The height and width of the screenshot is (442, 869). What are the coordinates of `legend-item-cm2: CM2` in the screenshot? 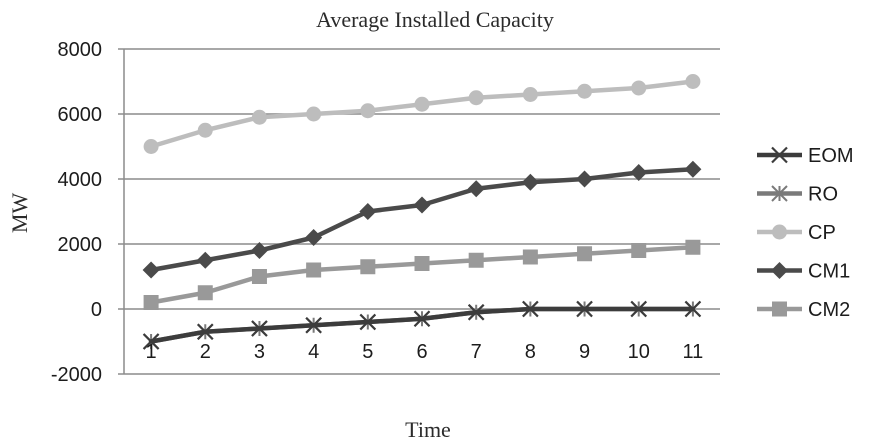 It's located at (803, 310).